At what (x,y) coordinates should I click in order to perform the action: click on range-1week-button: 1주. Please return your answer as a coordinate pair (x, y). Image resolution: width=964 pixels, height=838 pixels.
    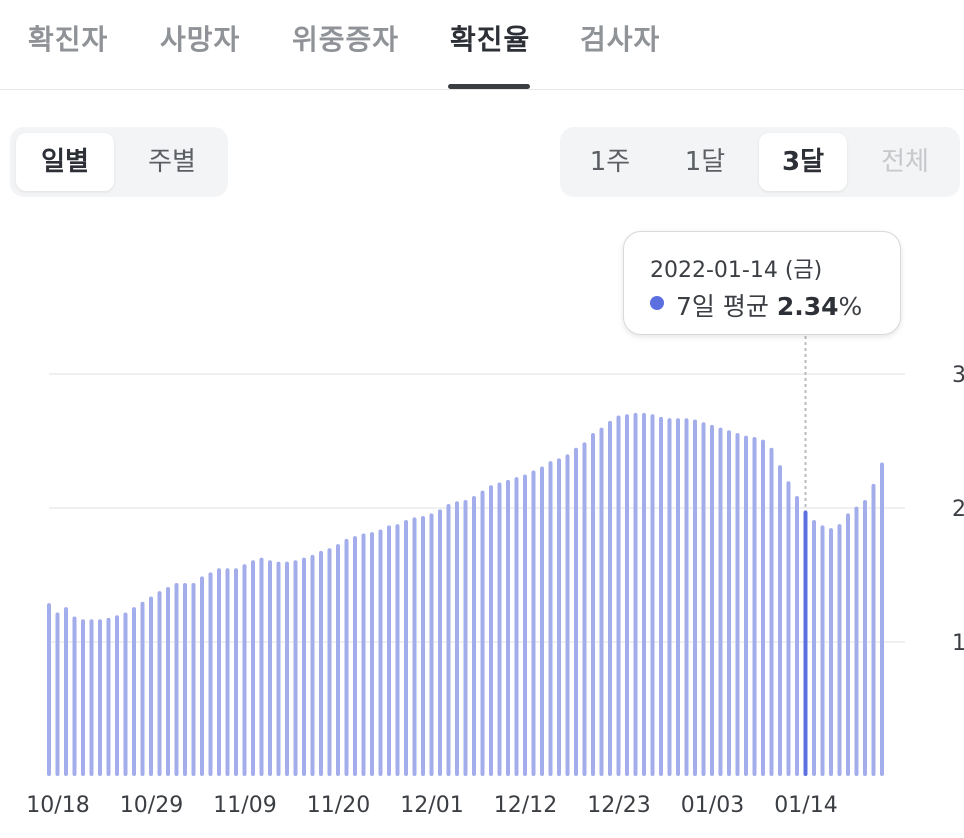
    Looking at the image, I should click on (610, 162).